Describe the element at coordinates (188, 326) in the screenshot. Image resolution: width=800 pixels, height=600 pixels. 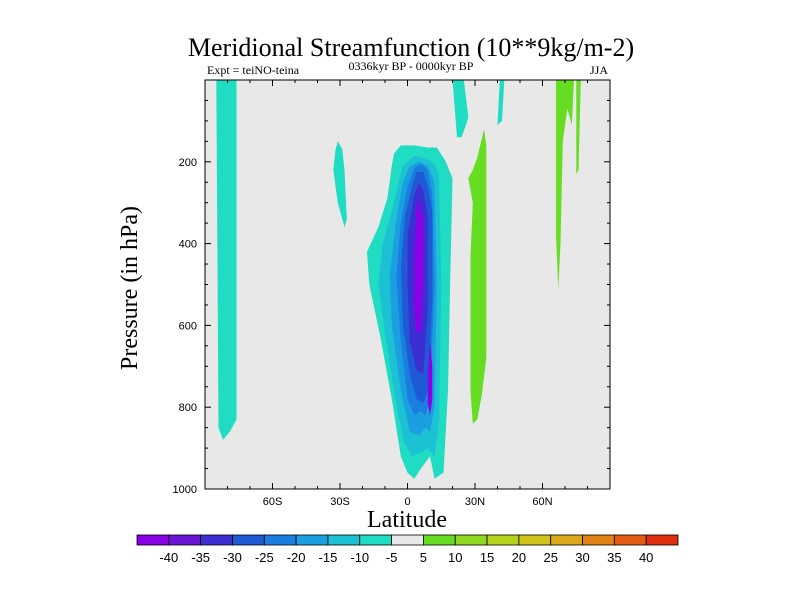
I see `y-tick-label: 600` at that location.